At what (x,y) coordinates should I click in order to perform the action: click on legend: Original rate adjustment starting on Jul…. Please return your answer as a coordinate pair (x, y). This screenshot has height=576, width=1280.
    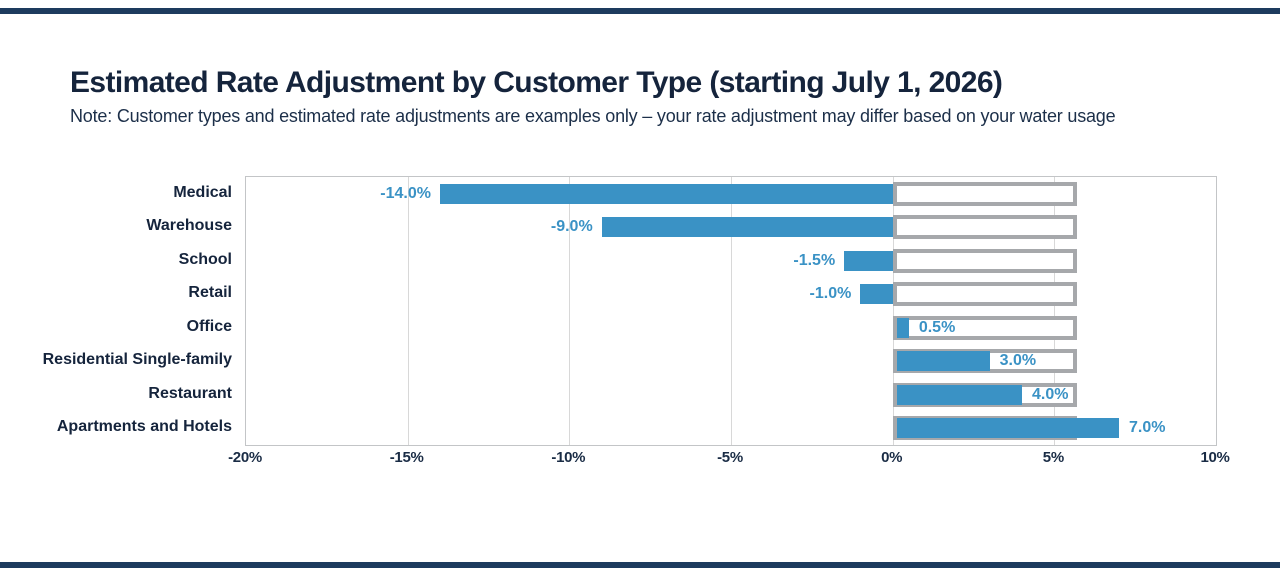
    Looking at the image, I should click on (640, 508).